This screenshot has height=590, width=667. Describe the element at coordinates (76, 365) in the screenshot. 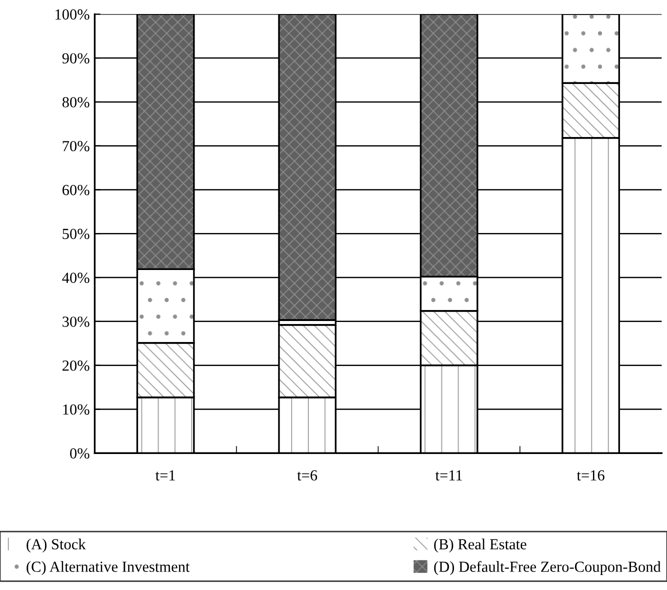

I see `y-tick-label: 20%` at that location.